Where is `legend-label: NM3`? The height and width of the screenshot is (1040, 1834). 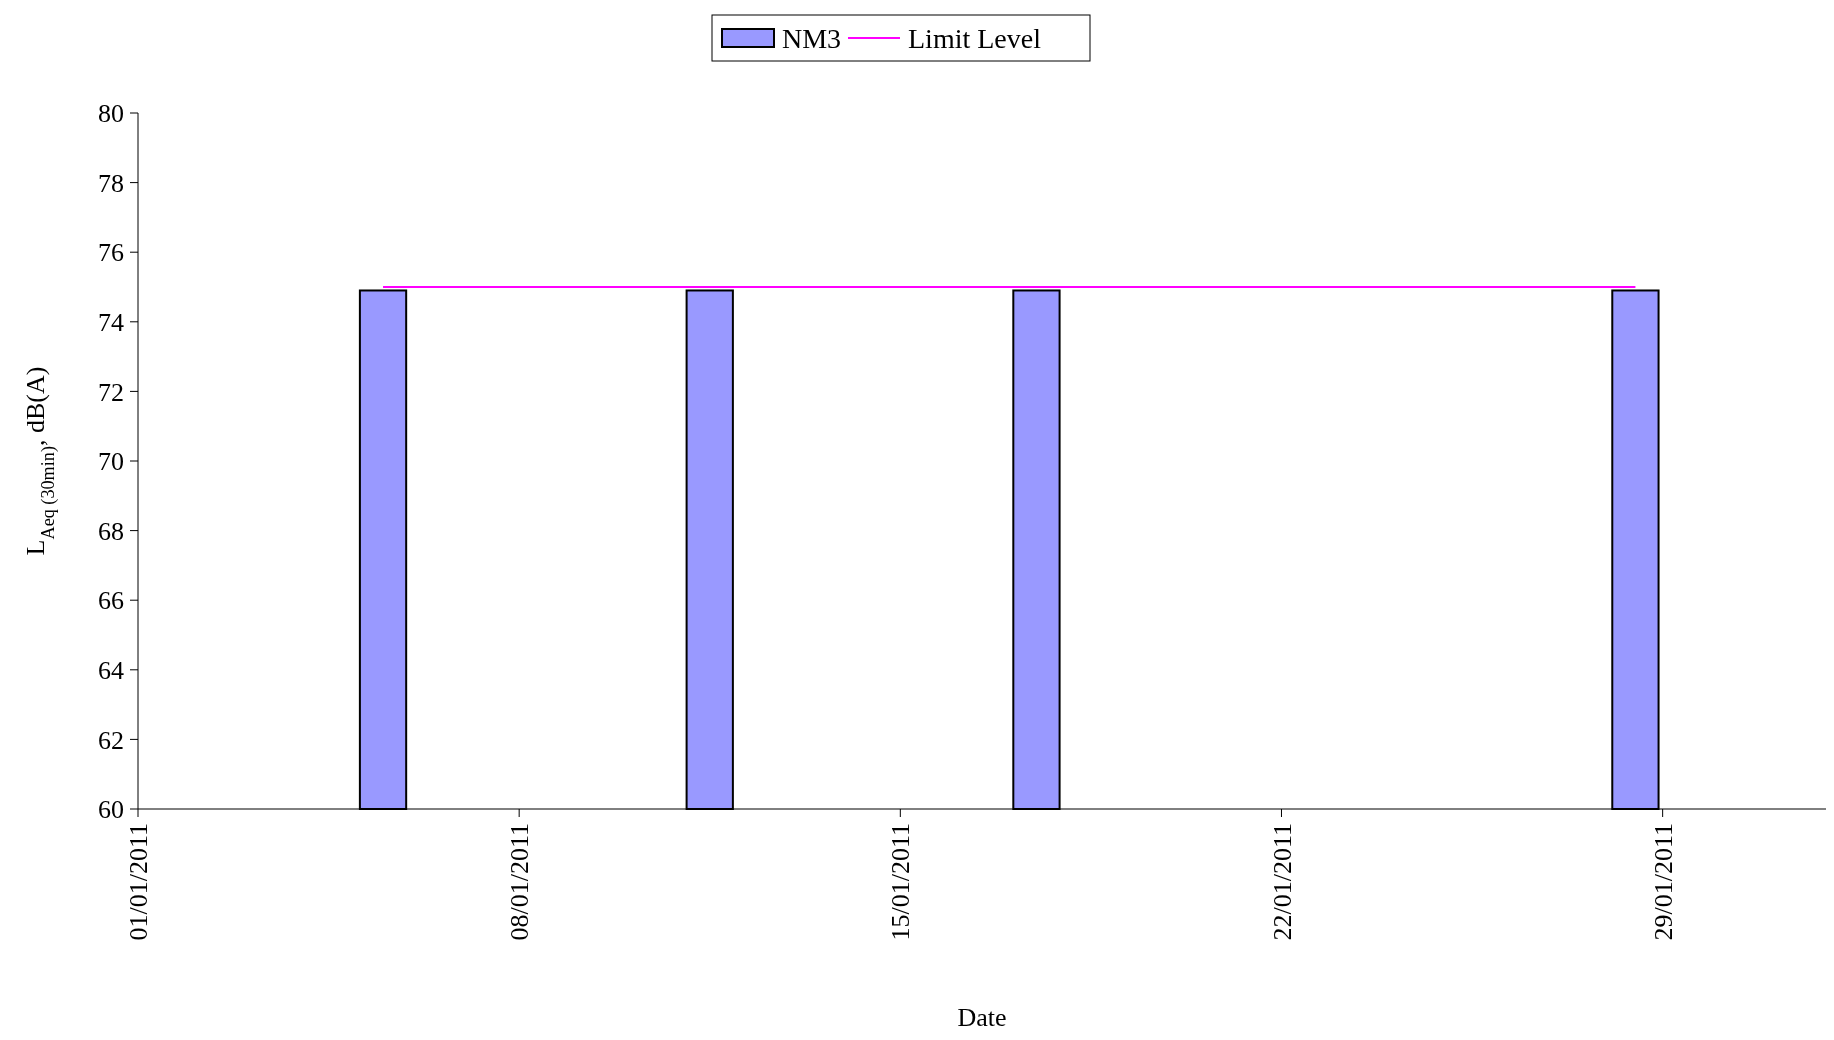 legend-label: NM3 is located at coordinates (812, 38).